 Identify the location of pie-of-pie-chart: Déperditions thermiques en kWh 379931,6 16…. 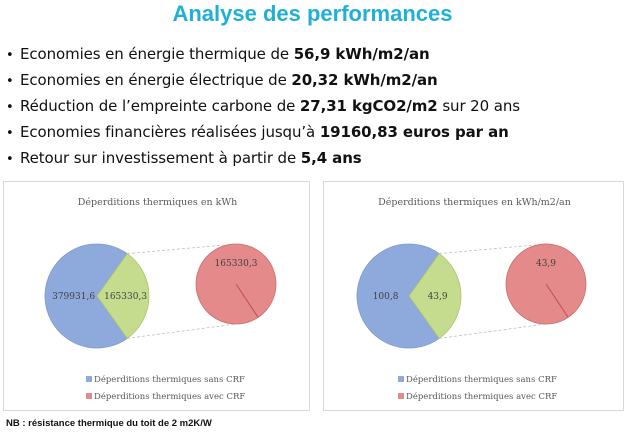
(160, 273).